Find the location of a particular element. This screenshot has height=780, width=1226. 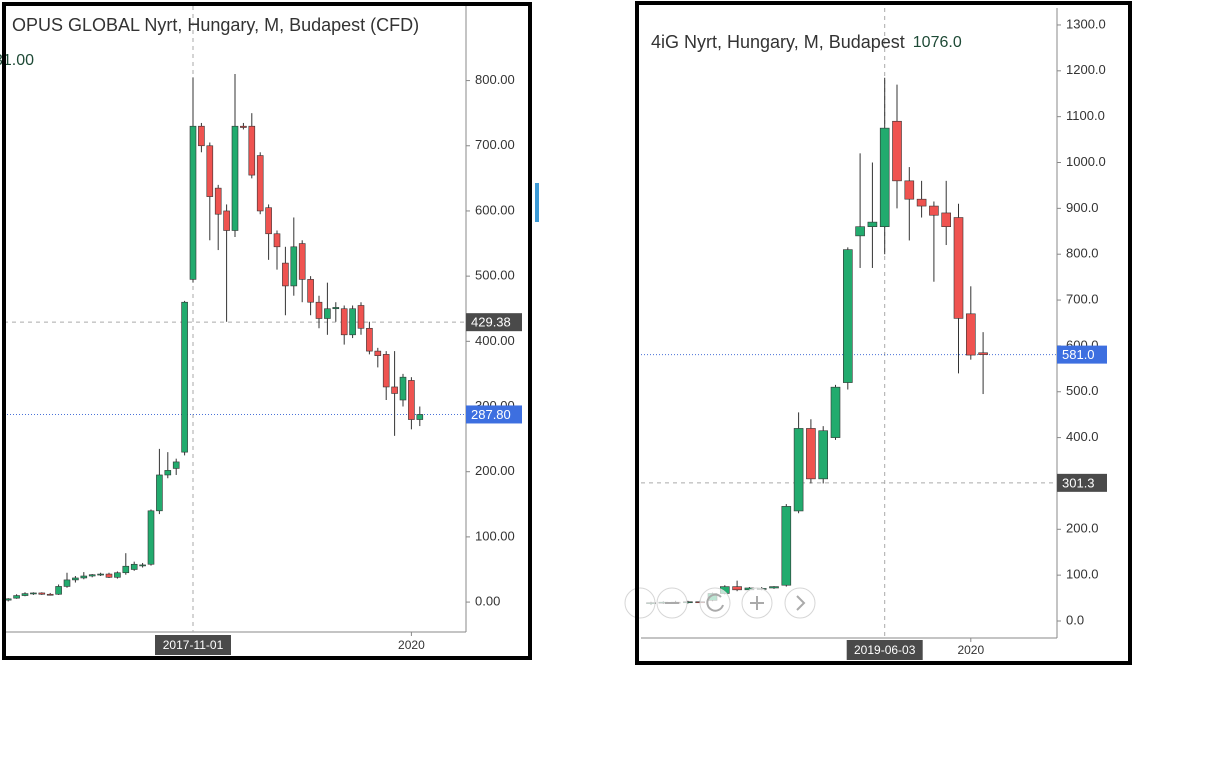

y-tick-label: 500.0 is located at coordinates (1082, 390).